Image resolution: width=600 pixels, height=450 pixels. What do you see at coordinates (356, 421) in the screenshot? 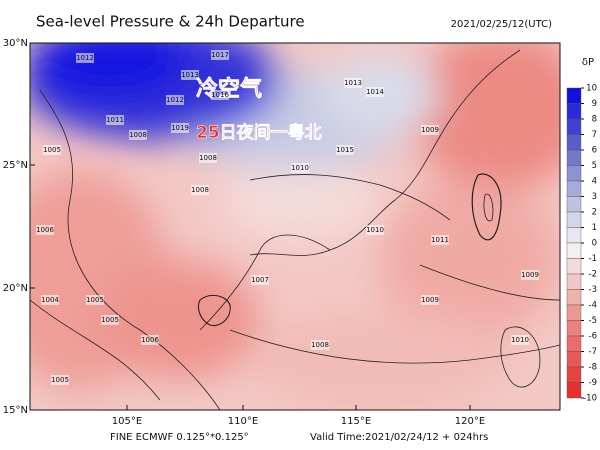
I see `lon-label: 115°E` at bounding box center [356, 421].